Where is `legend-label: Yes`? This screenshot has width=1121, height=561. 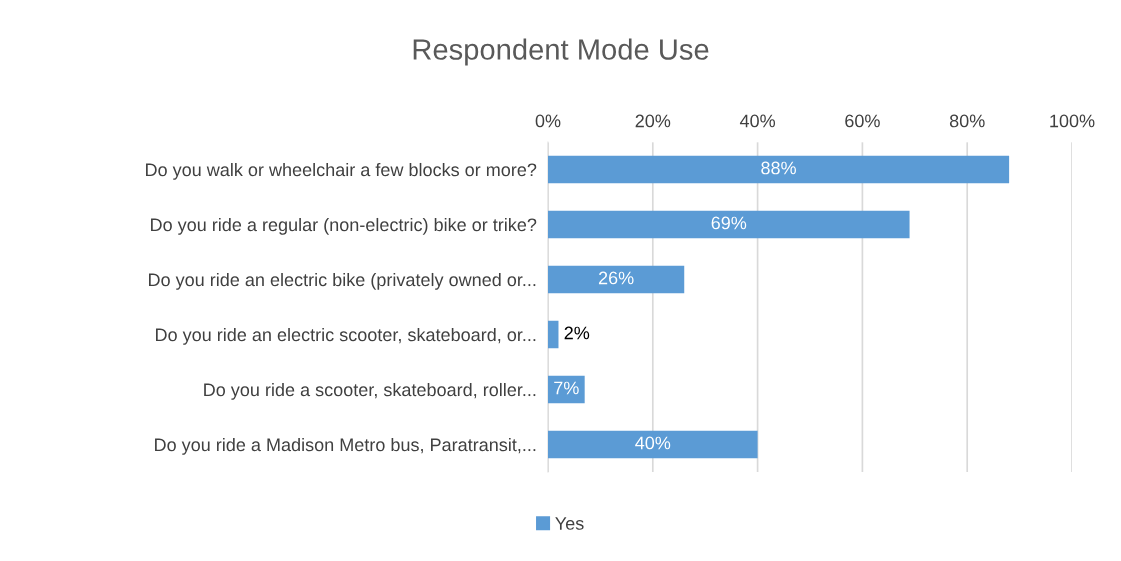
legend-label: Yes is located at coordinates (569, 523).